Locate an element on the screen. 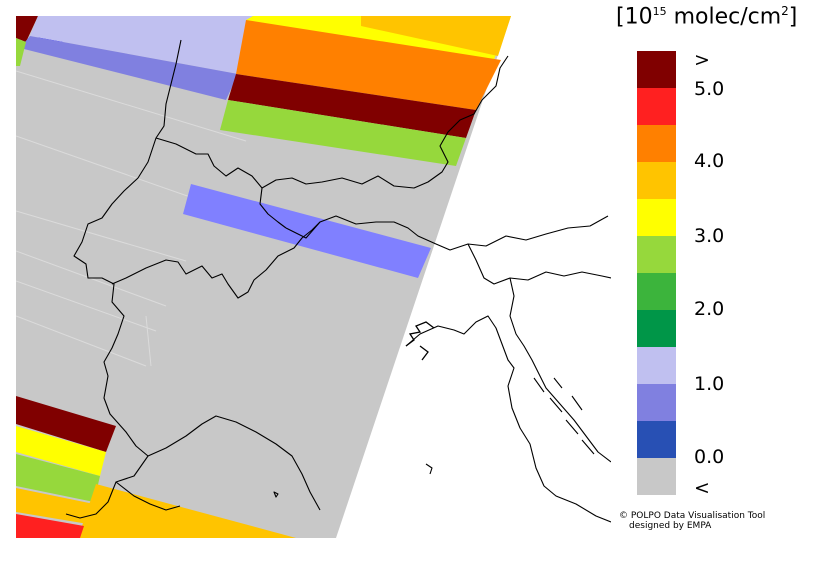  credit-line-2: designed by EMPA is located at coordinates (670, 526).